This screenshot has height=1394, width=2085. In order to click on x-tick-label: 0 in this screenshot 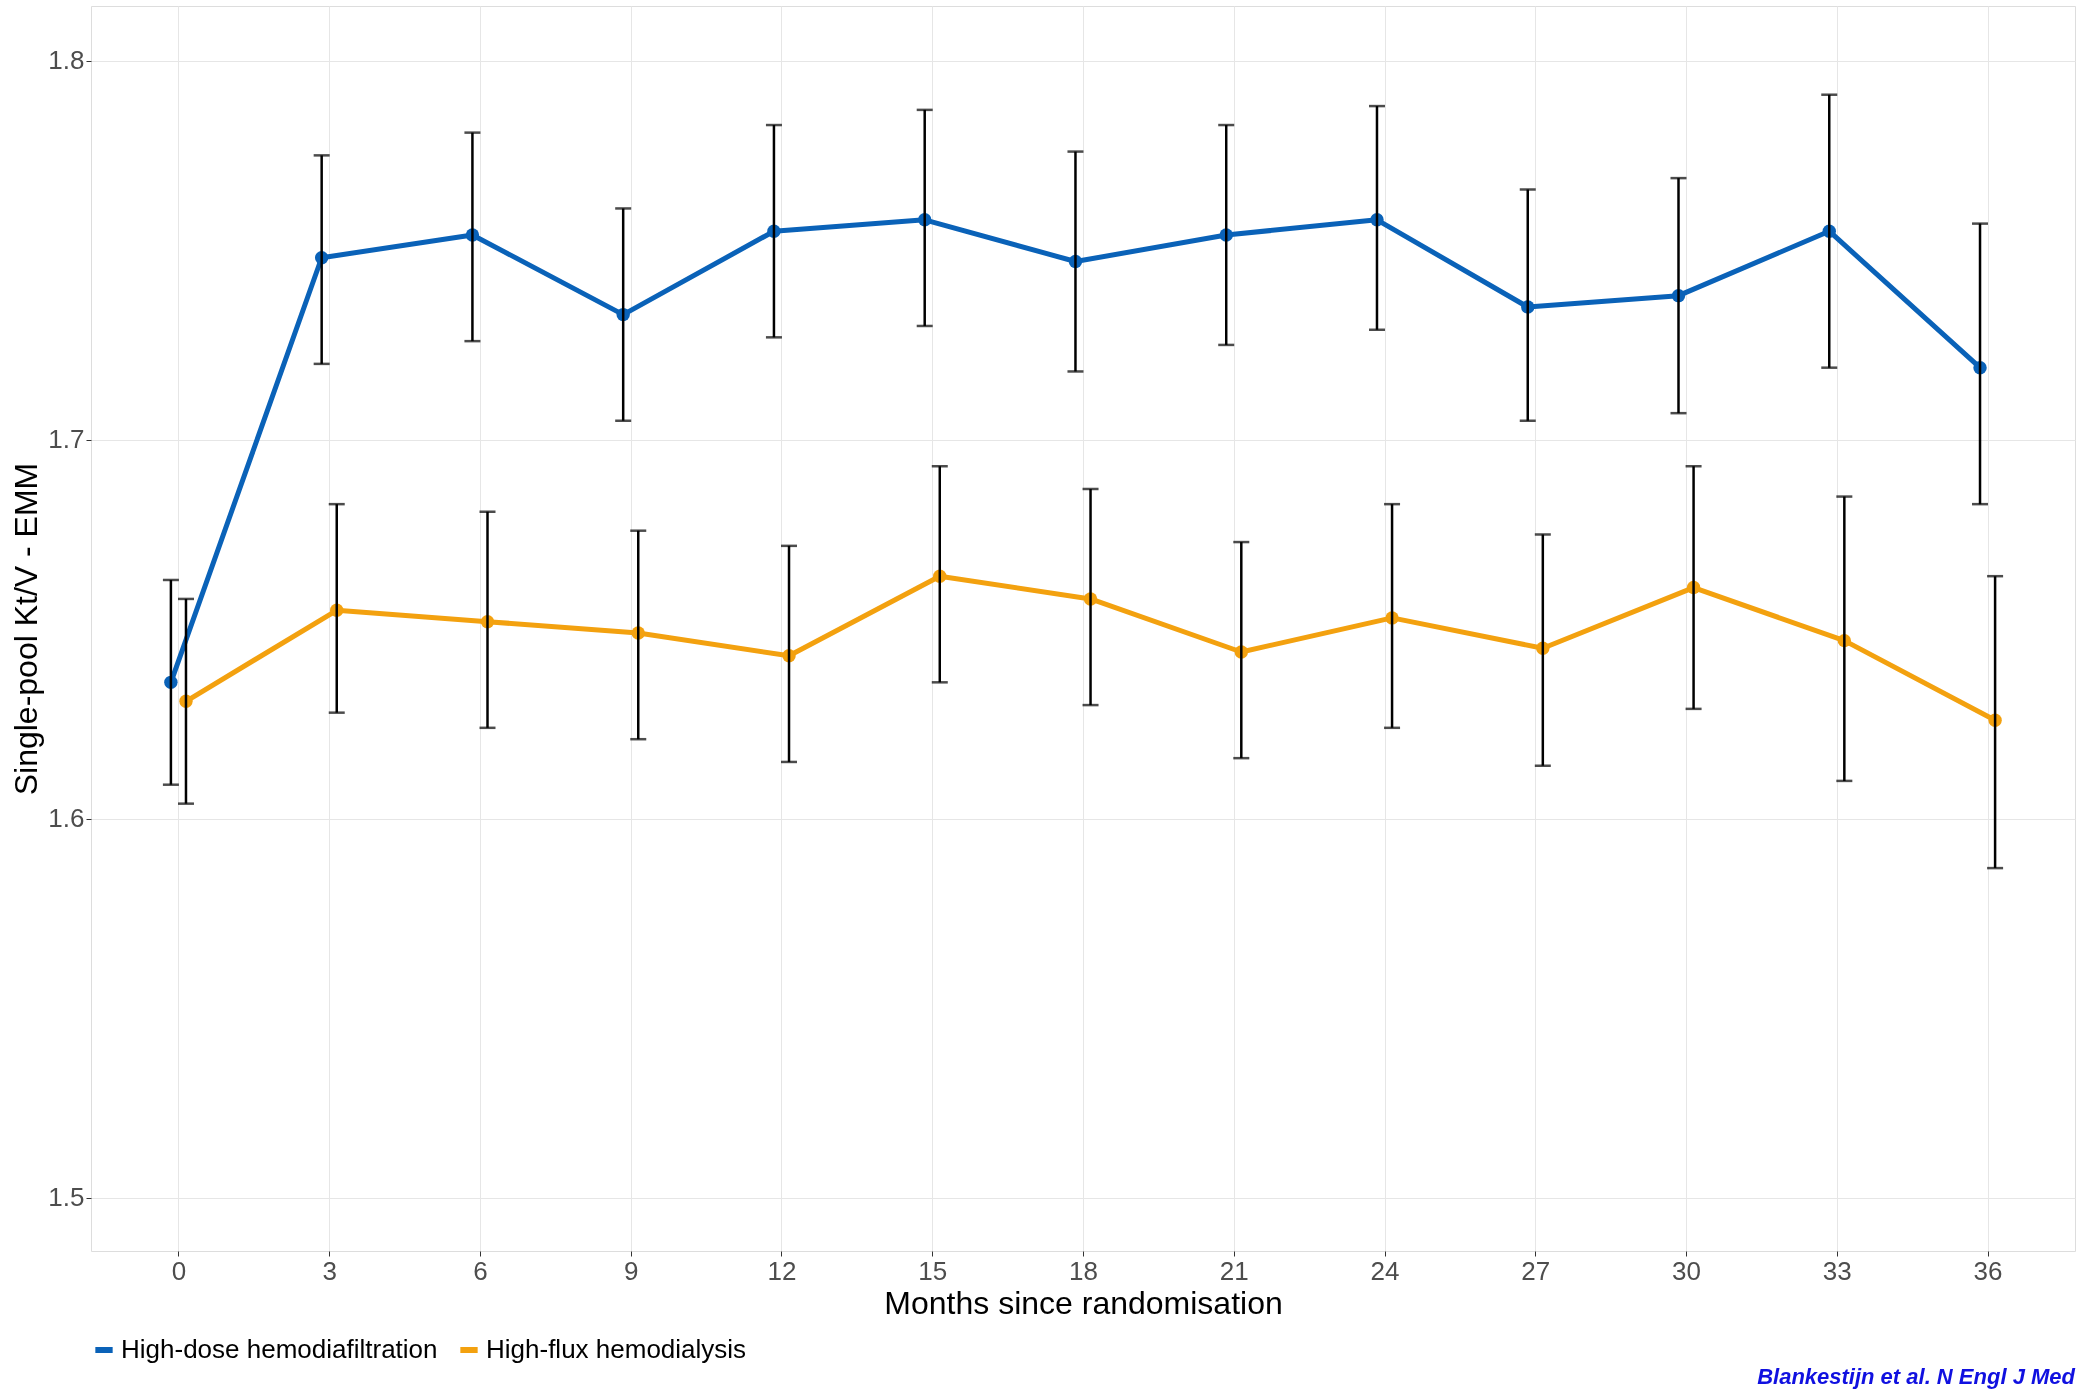, I will do `click(179, 1270)`.